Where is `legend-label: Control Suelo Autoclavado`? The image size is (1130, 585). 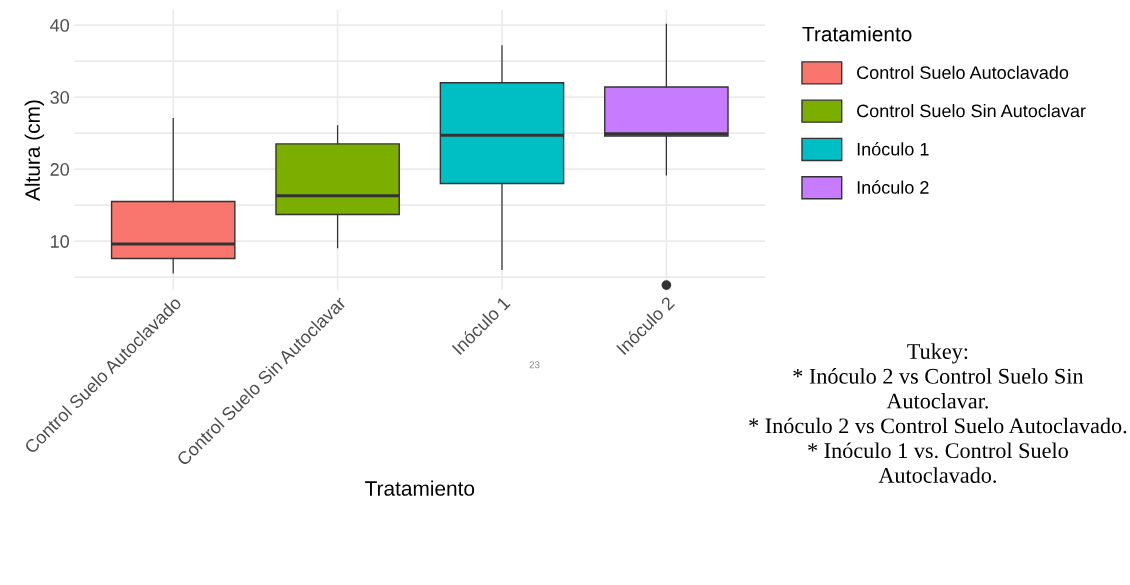
legend-label: Control Suelo Autoclavado is located at coordinates (963, 72).